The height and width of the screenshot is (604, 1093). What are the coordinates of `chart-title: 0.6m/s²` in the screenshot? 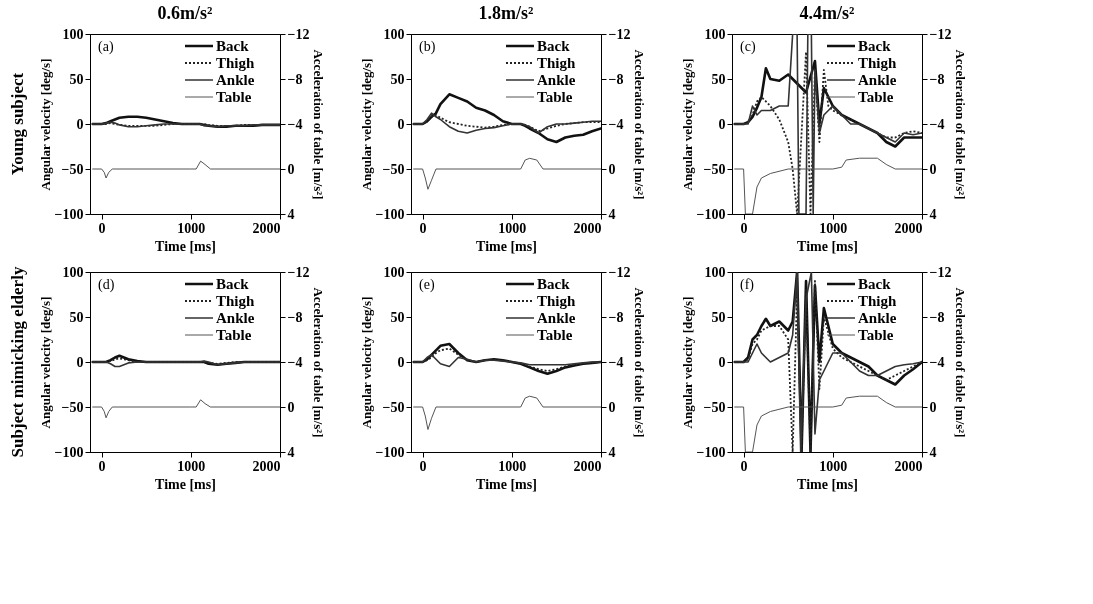 It's located at (185, 13).